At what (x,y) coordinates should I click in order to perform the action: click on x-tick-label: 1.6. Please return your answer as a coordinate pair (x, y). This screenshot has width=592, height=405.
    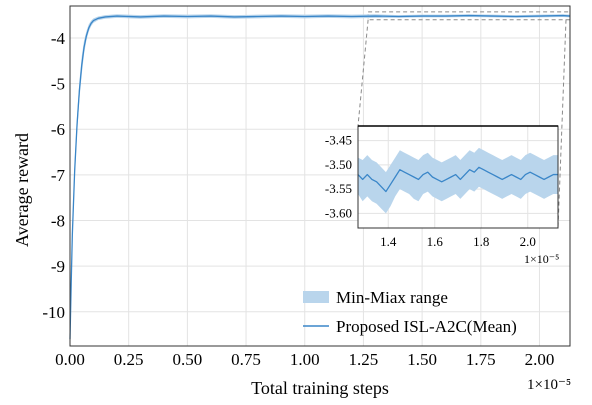
    Looking at the image, I should click on (435, 241).